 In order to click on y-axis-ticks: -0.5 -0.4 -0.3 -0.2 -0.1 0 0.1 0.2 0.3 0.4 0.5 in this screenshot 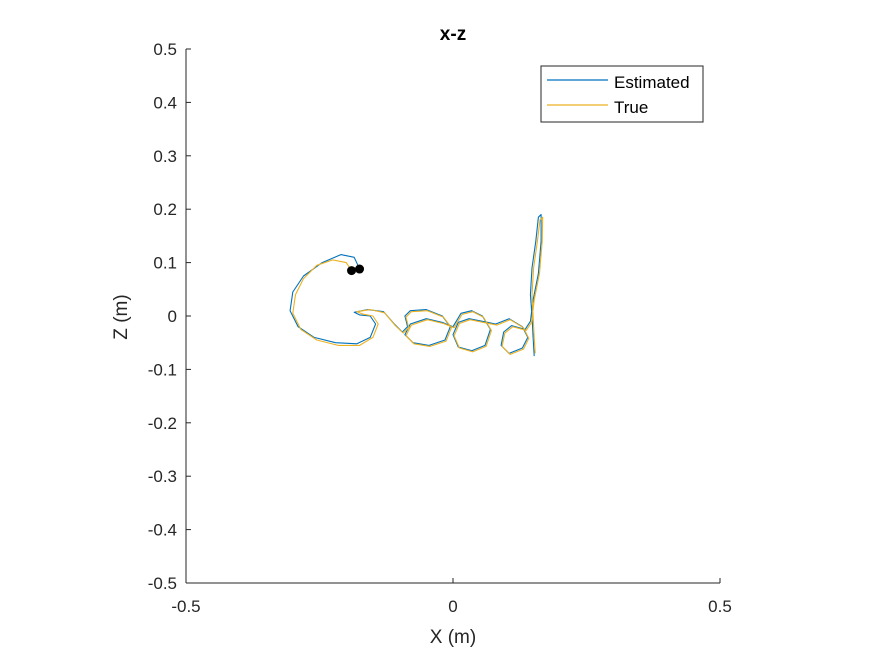, I will do `click(169, 316)`.